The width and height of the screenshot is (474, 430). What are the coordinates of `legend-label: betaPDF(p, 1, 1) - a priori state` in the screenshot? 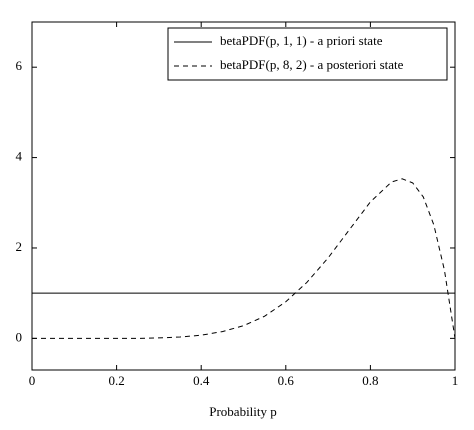 It's located at (301, 40).